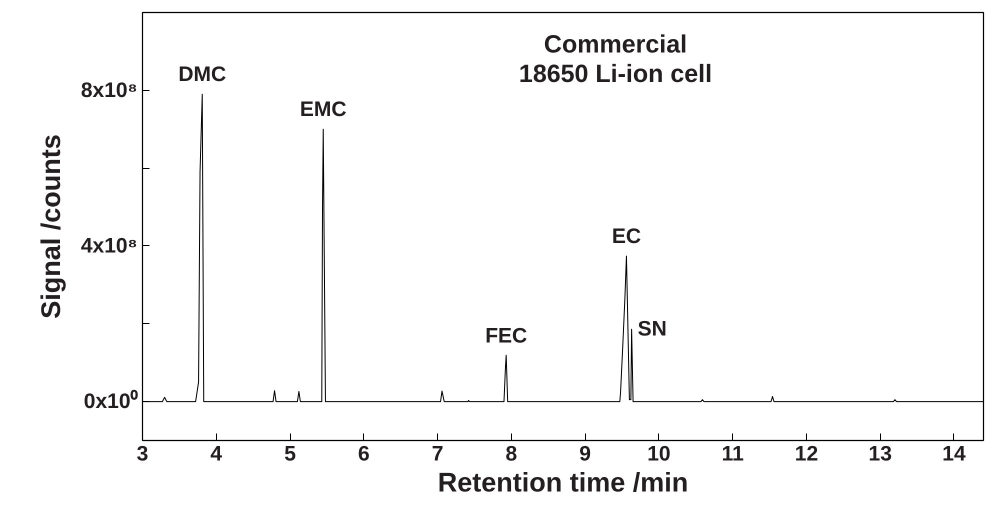 The height and width of the screenshot is (518, 985). Describe the element at coordinates (806, 454) in the screenshot. I see `x-tick-label: 12` at that location.